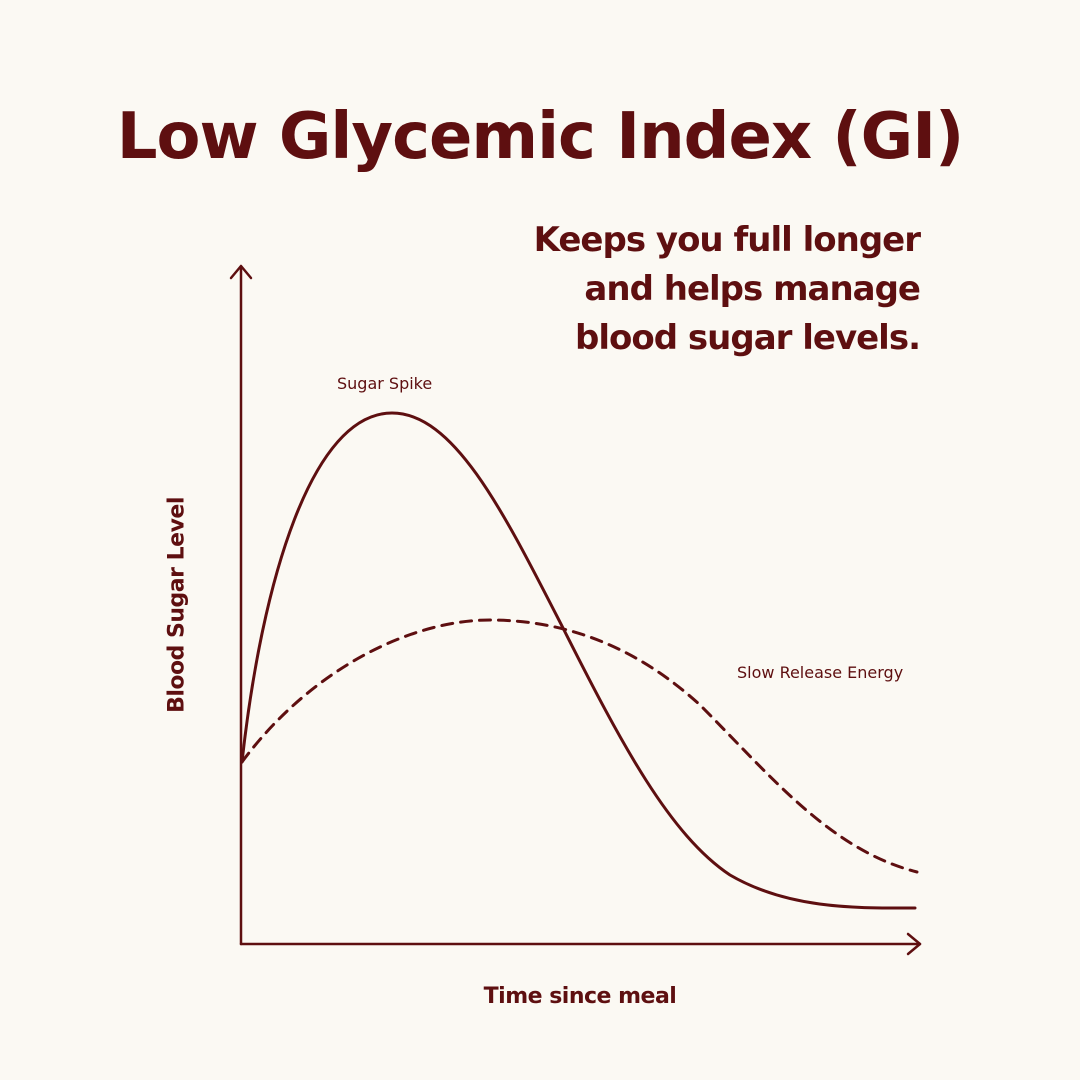 The height and width of the screenshot is (1080, 1080). What do you see at coordinates (540, 137) in the screenshot?
I see `page-title: Low Glycemic Index (GI)` at bounding box center [540, 137].